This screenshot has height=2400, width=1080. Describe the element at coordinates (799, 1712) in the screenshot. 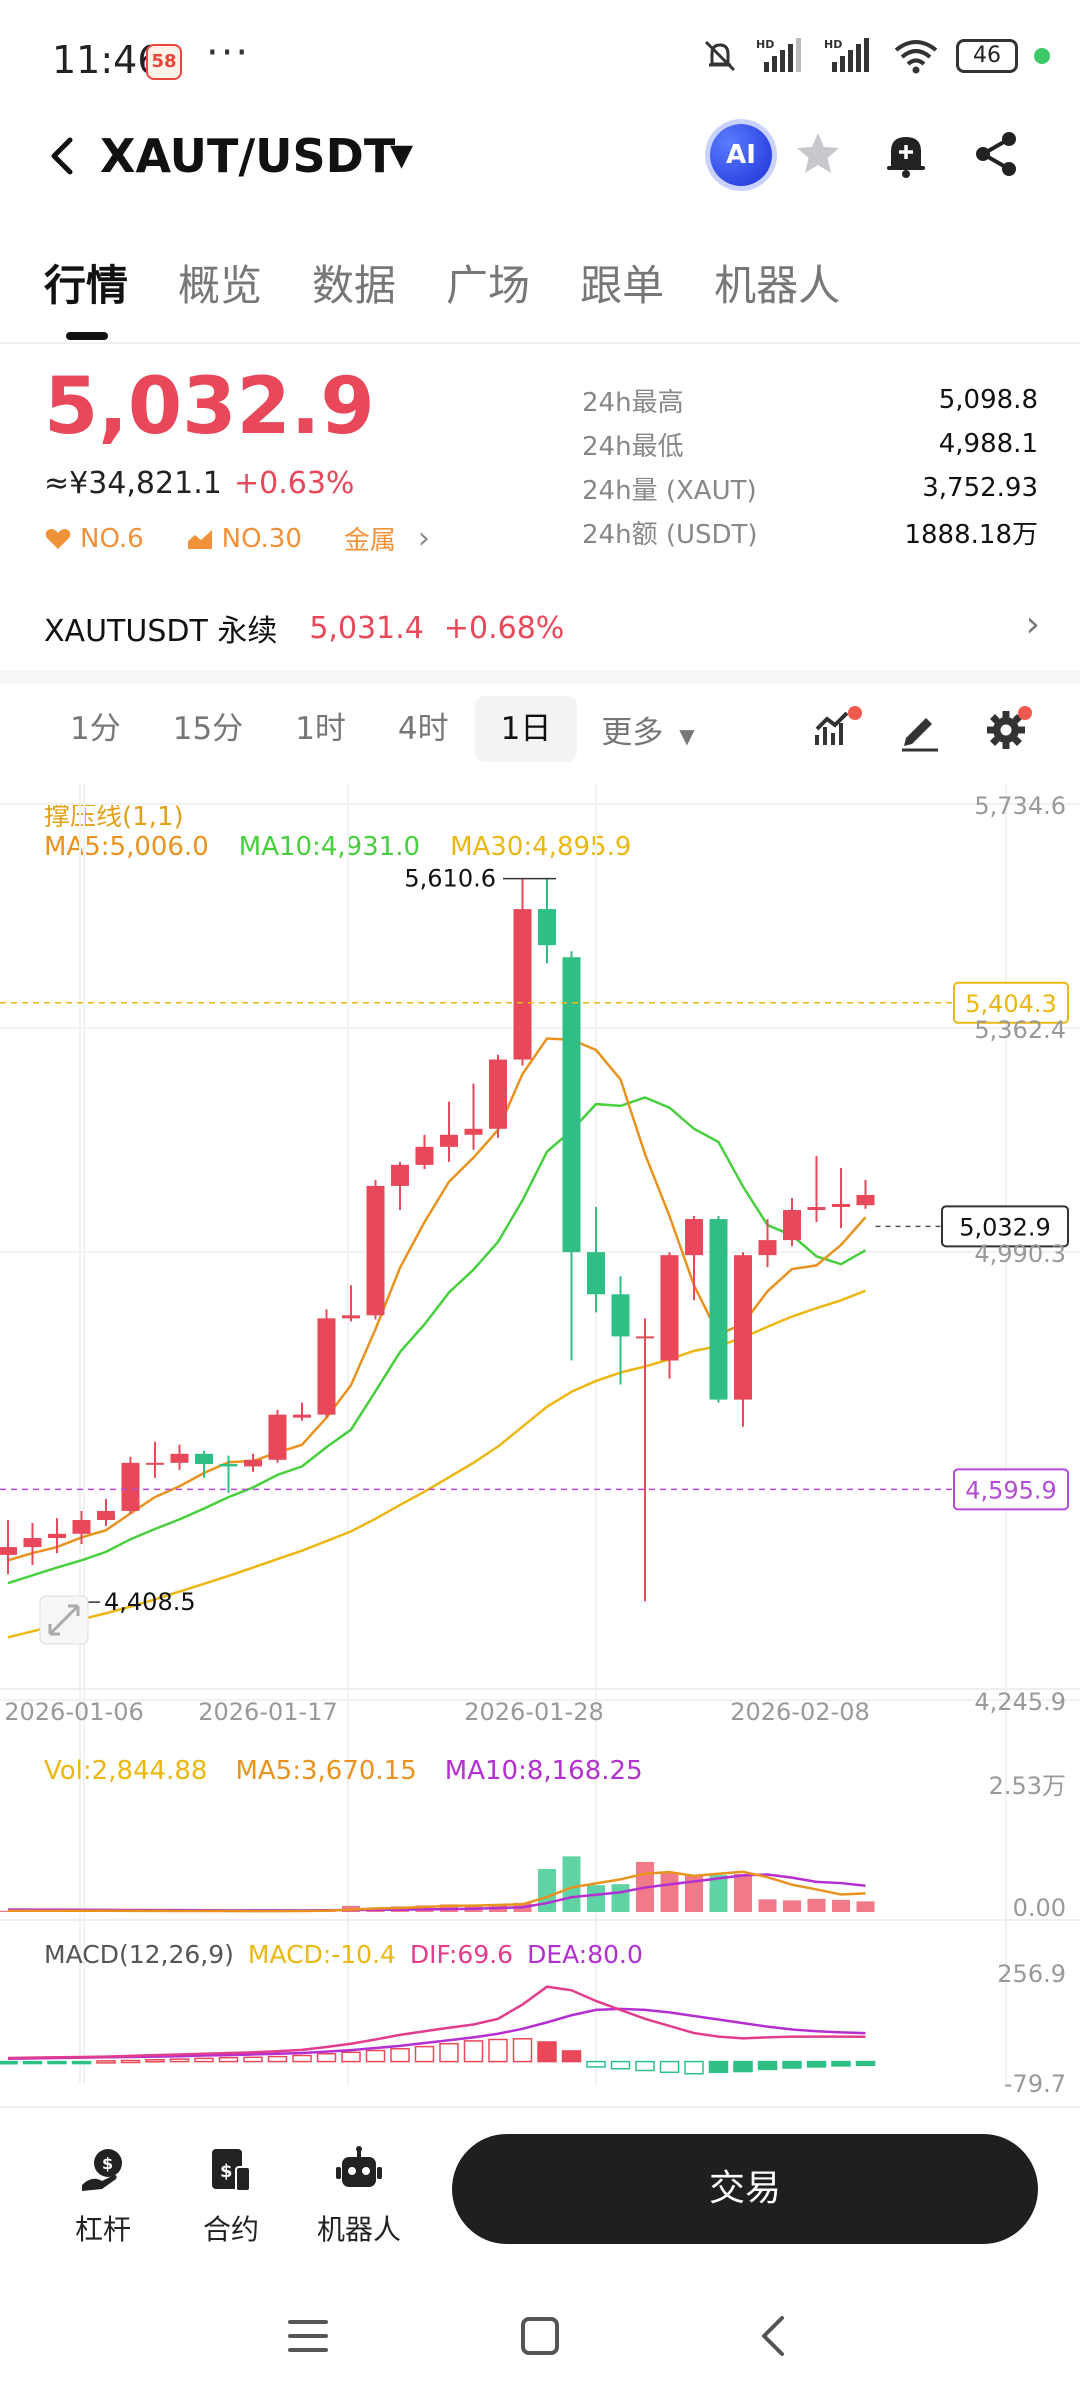

I see `x-tick-label: 2026-02-08` at that location.